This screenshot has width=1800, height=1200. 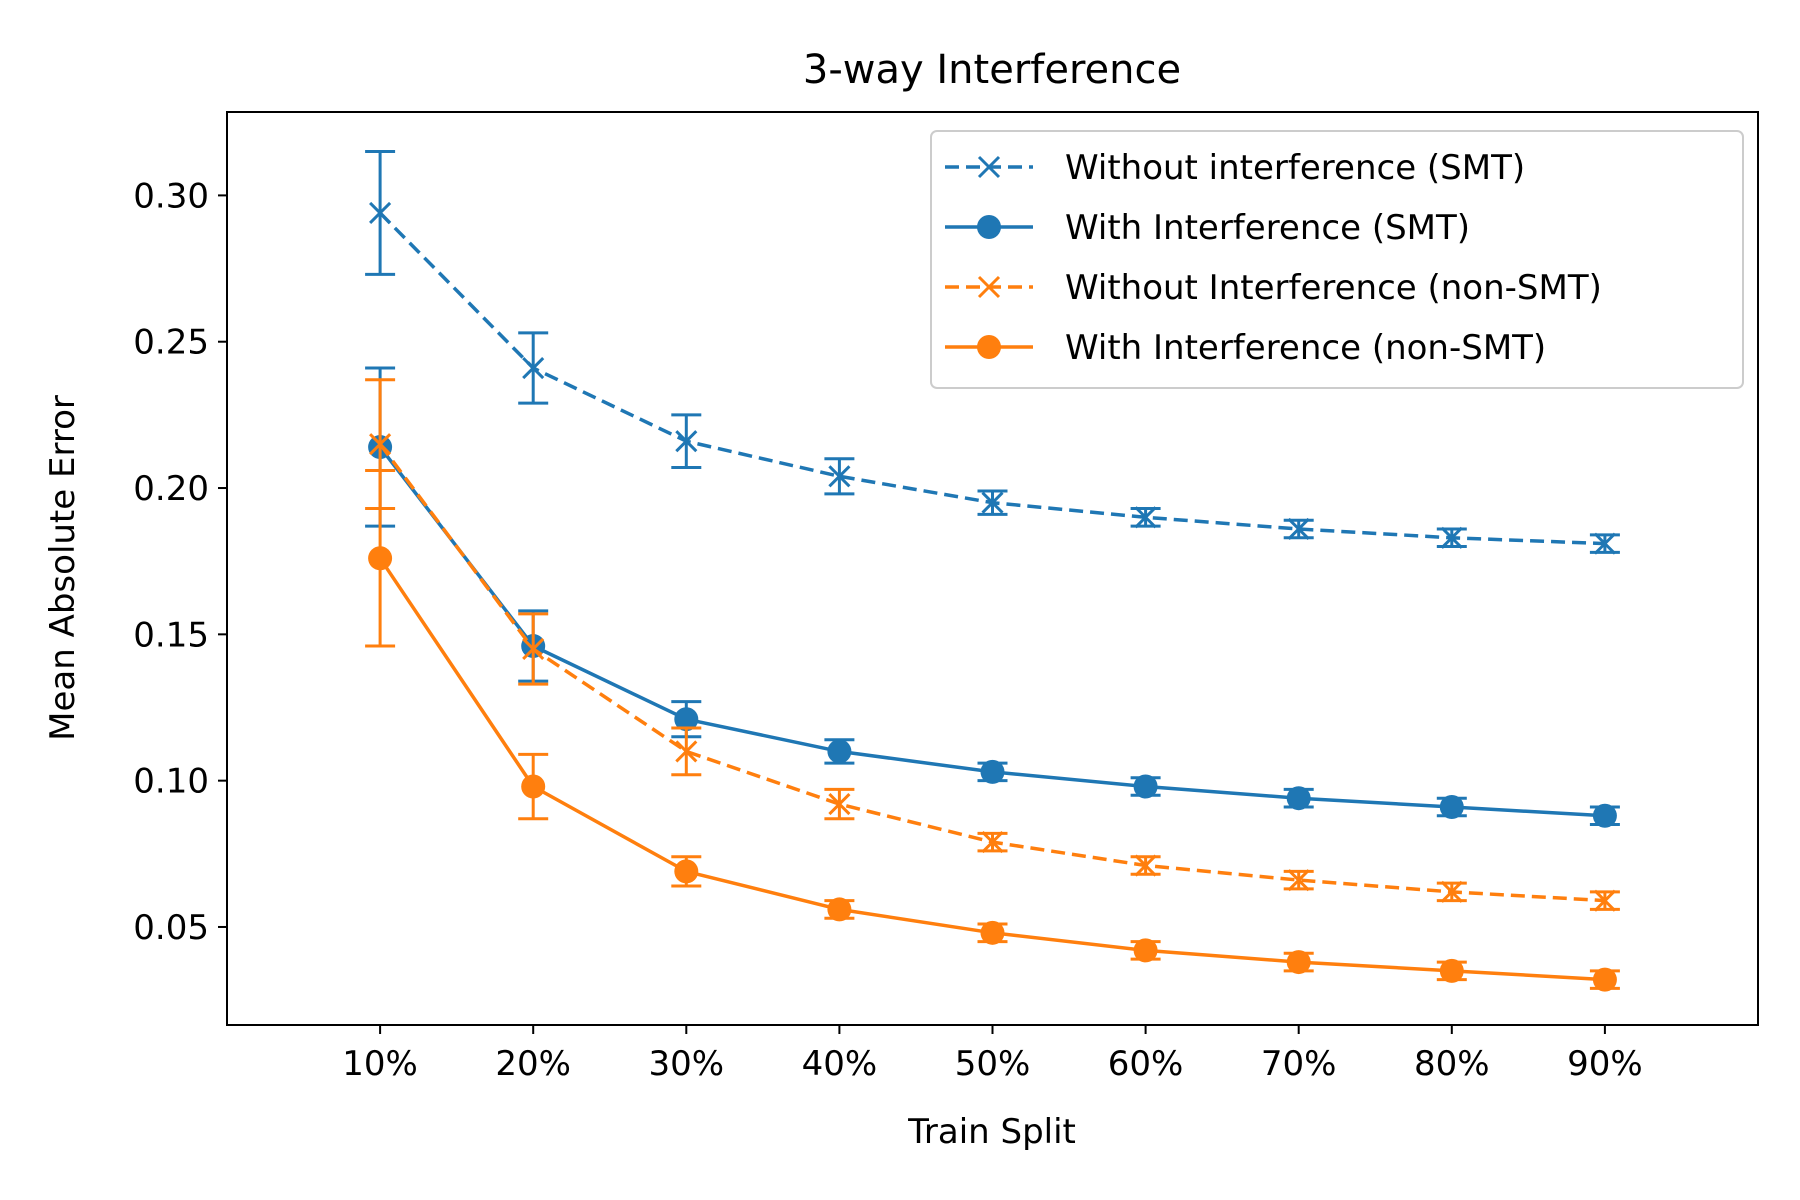 I want to click on legend-item: With Interference (non-SMT), so click(x=1245, y=348).